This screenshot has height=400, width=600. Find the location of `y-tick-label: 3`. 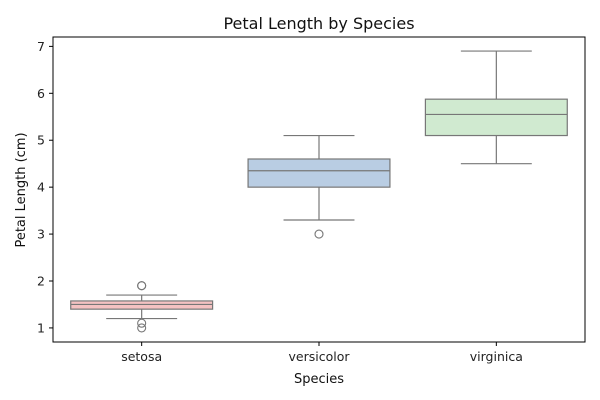

y-tick-label: 3 is located at coordinates (41, 234).